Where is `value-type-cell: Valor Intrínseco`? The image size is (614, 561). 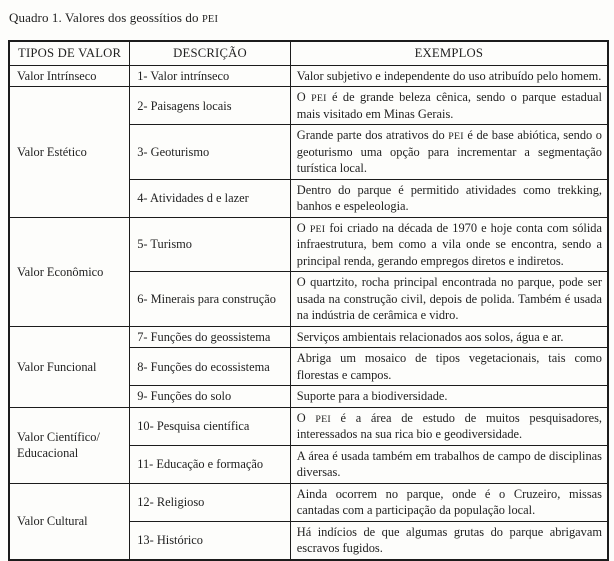
value-type-cell: Valor Intrínseco is located at coordinates (69, 76).